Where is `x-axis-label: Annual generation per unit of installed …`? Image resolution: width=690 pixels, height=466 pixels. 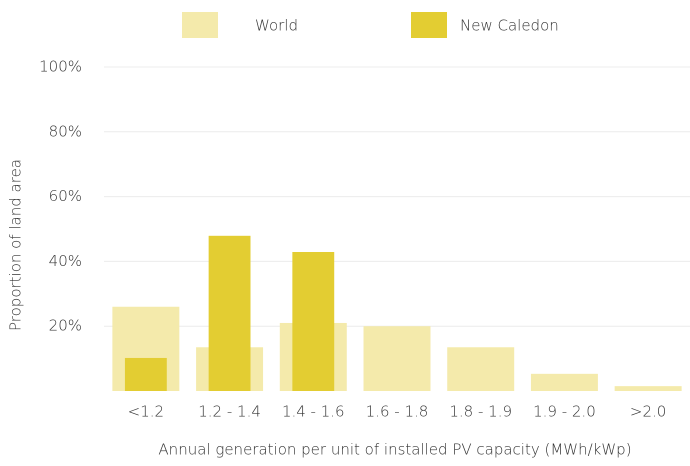
x-axis-label: Annual generation per unit of installed … is located at coordinates (394, 450).